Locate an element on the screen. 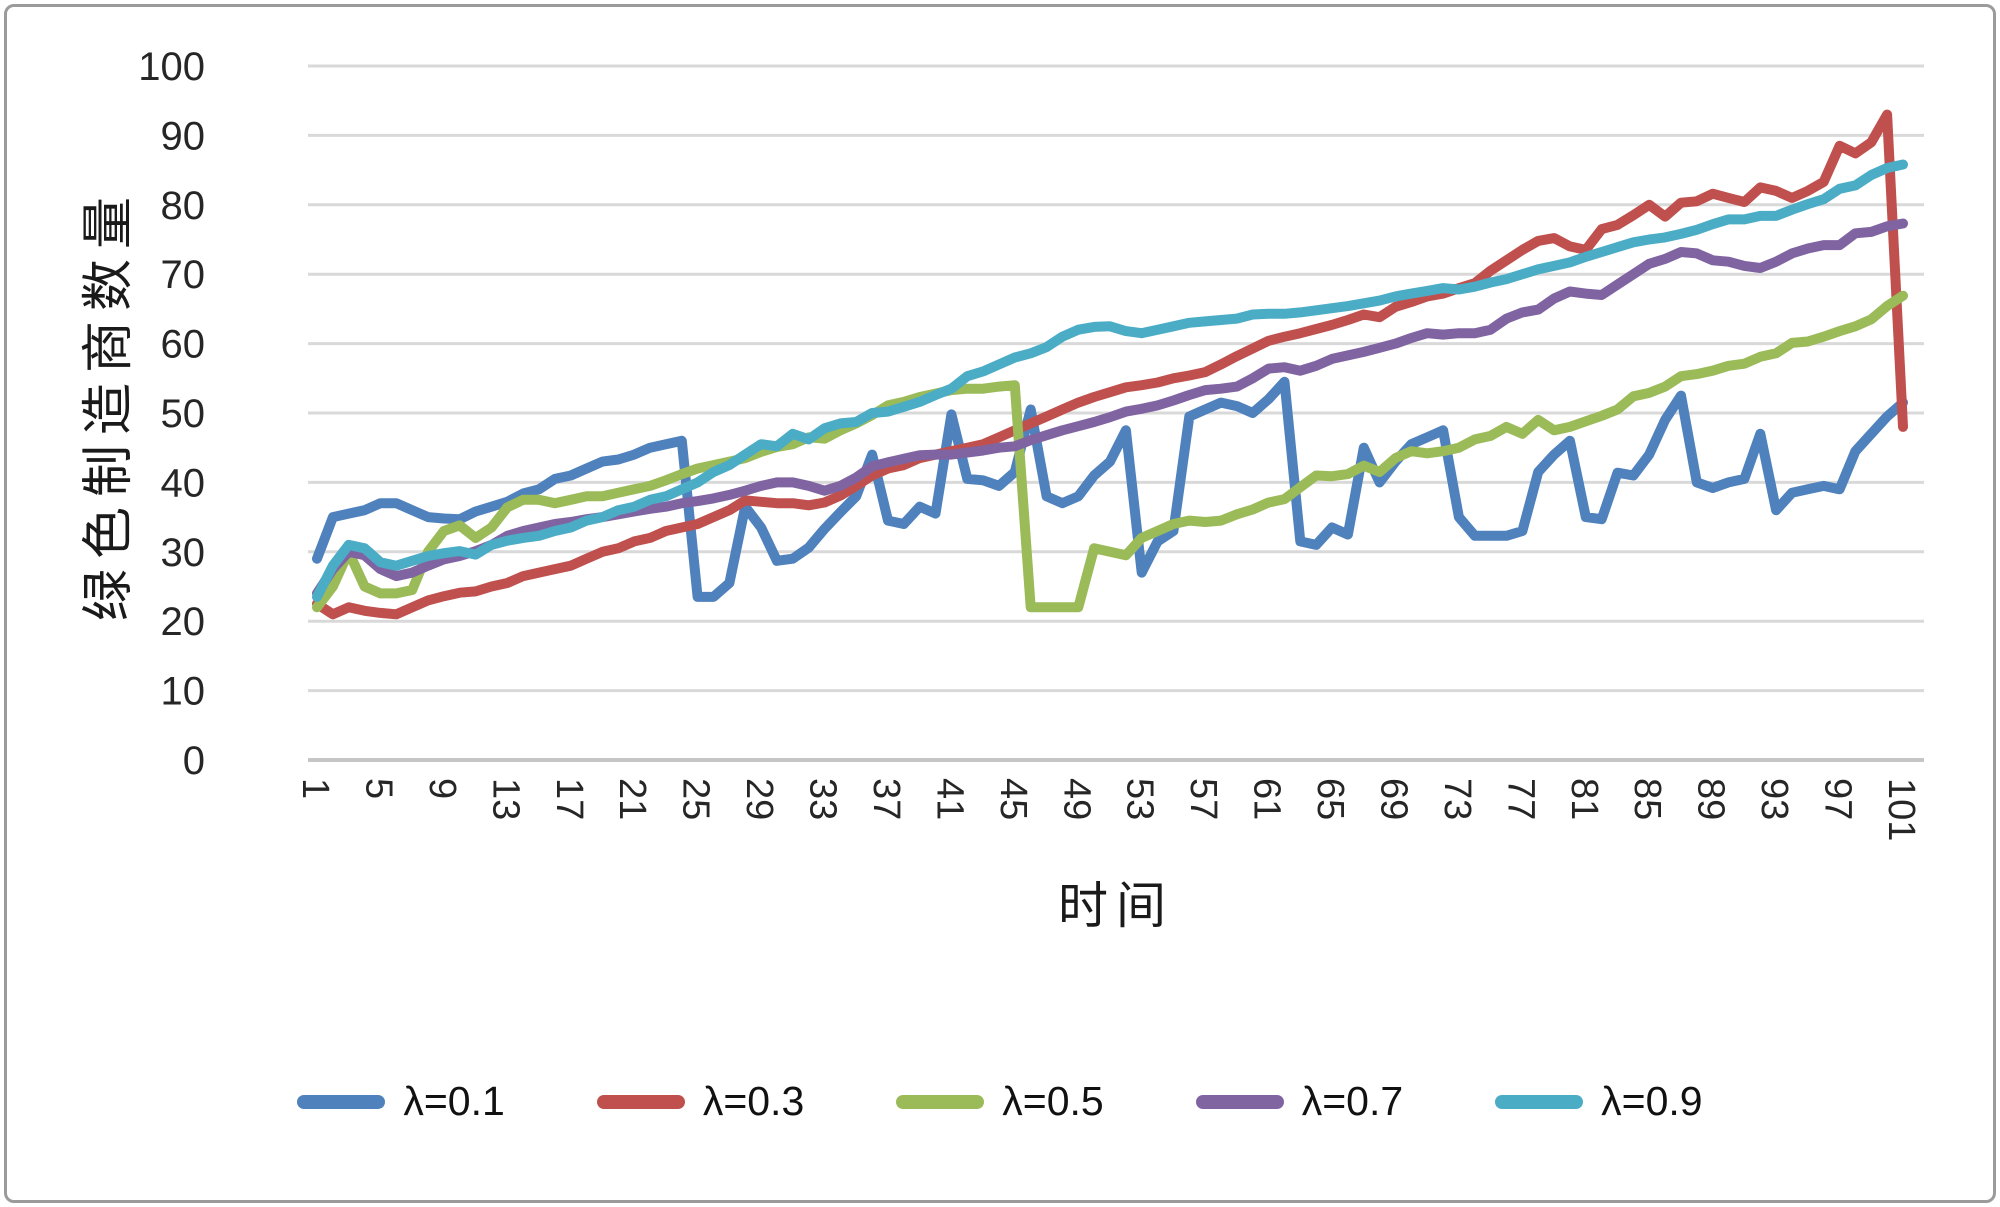 The height and width of the screenshot is (1207, 2000). x-tick-label: 13 is located at coordinates (505, 799).